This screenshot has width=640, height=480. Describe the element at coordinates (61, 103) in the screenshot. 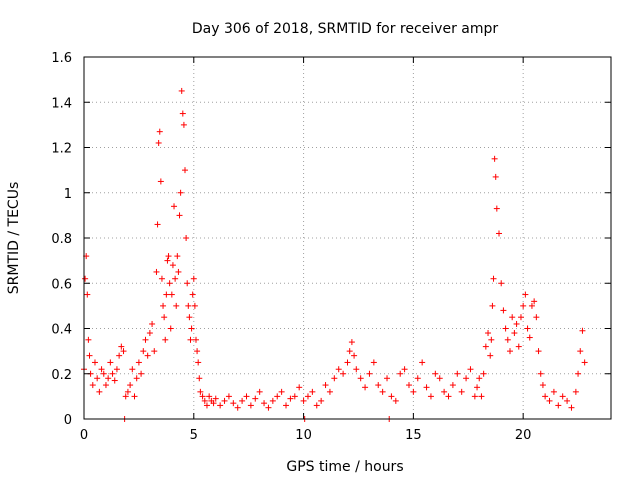

I see `y-tick-label: 1.4` at that location.